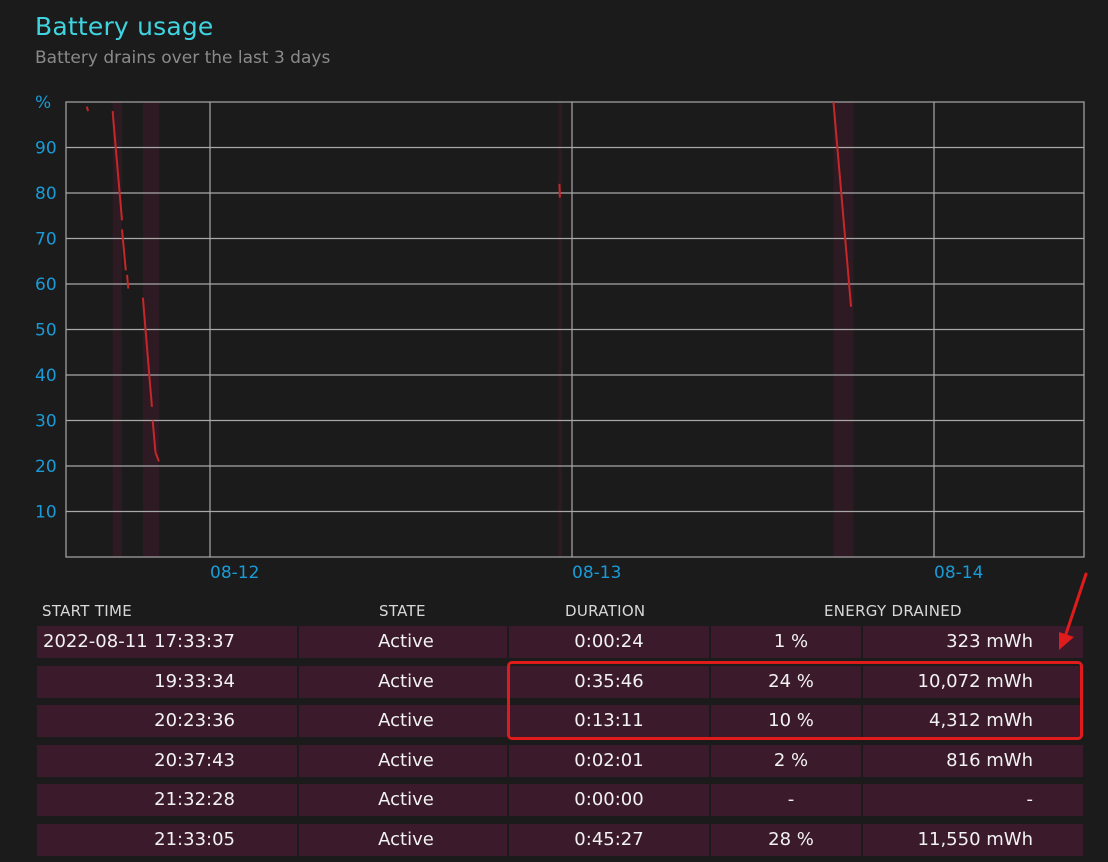  What do you see at coordinates (167, 800) in the screenshot?
I see `start-time-cell: 21:32:28` at bounding box center [167, 800].